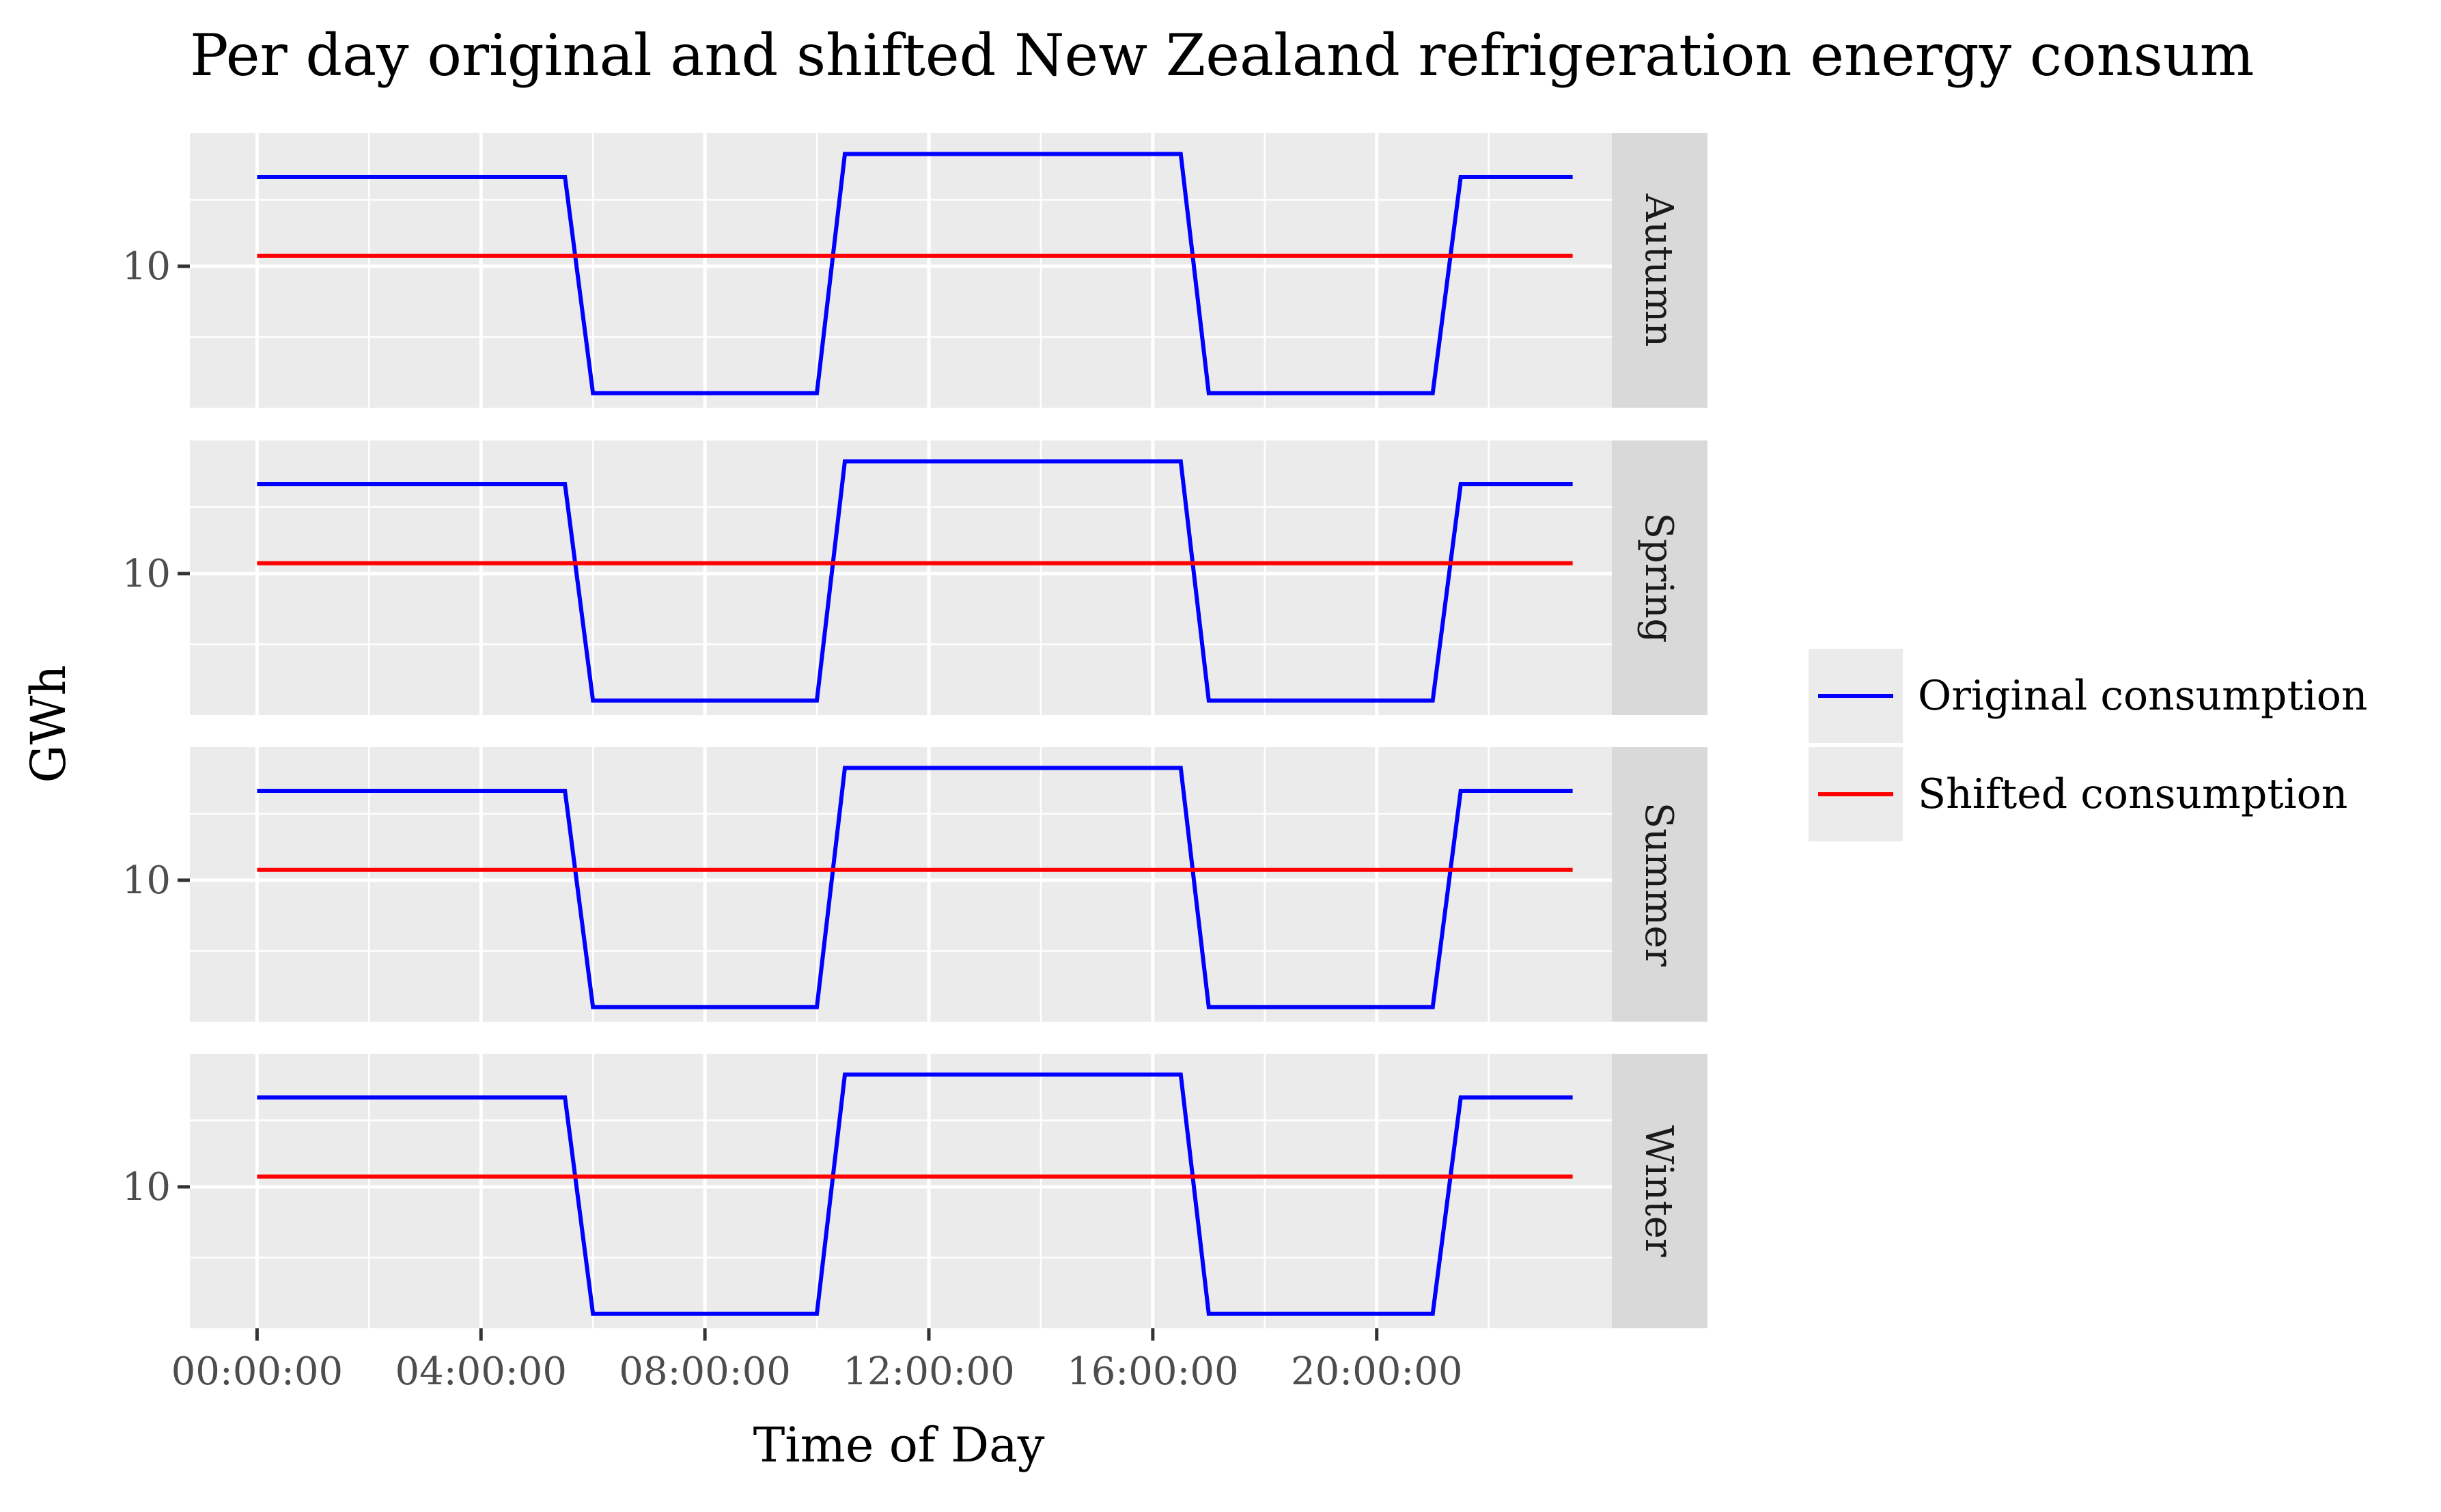 The image size is (2441, 1512). I want to click on y-axis-title: GWh, so click(48, 724).